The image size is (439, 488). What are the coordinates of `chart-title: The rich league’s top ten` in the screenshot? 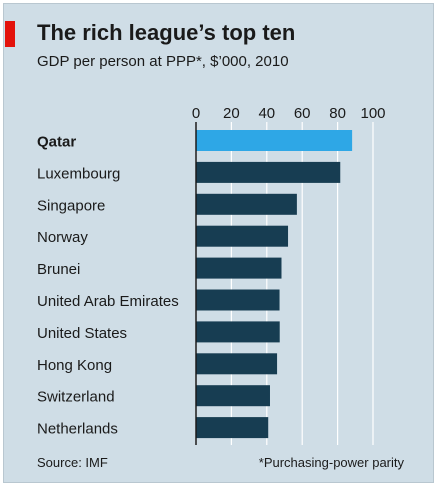 It's located at (166, 32).